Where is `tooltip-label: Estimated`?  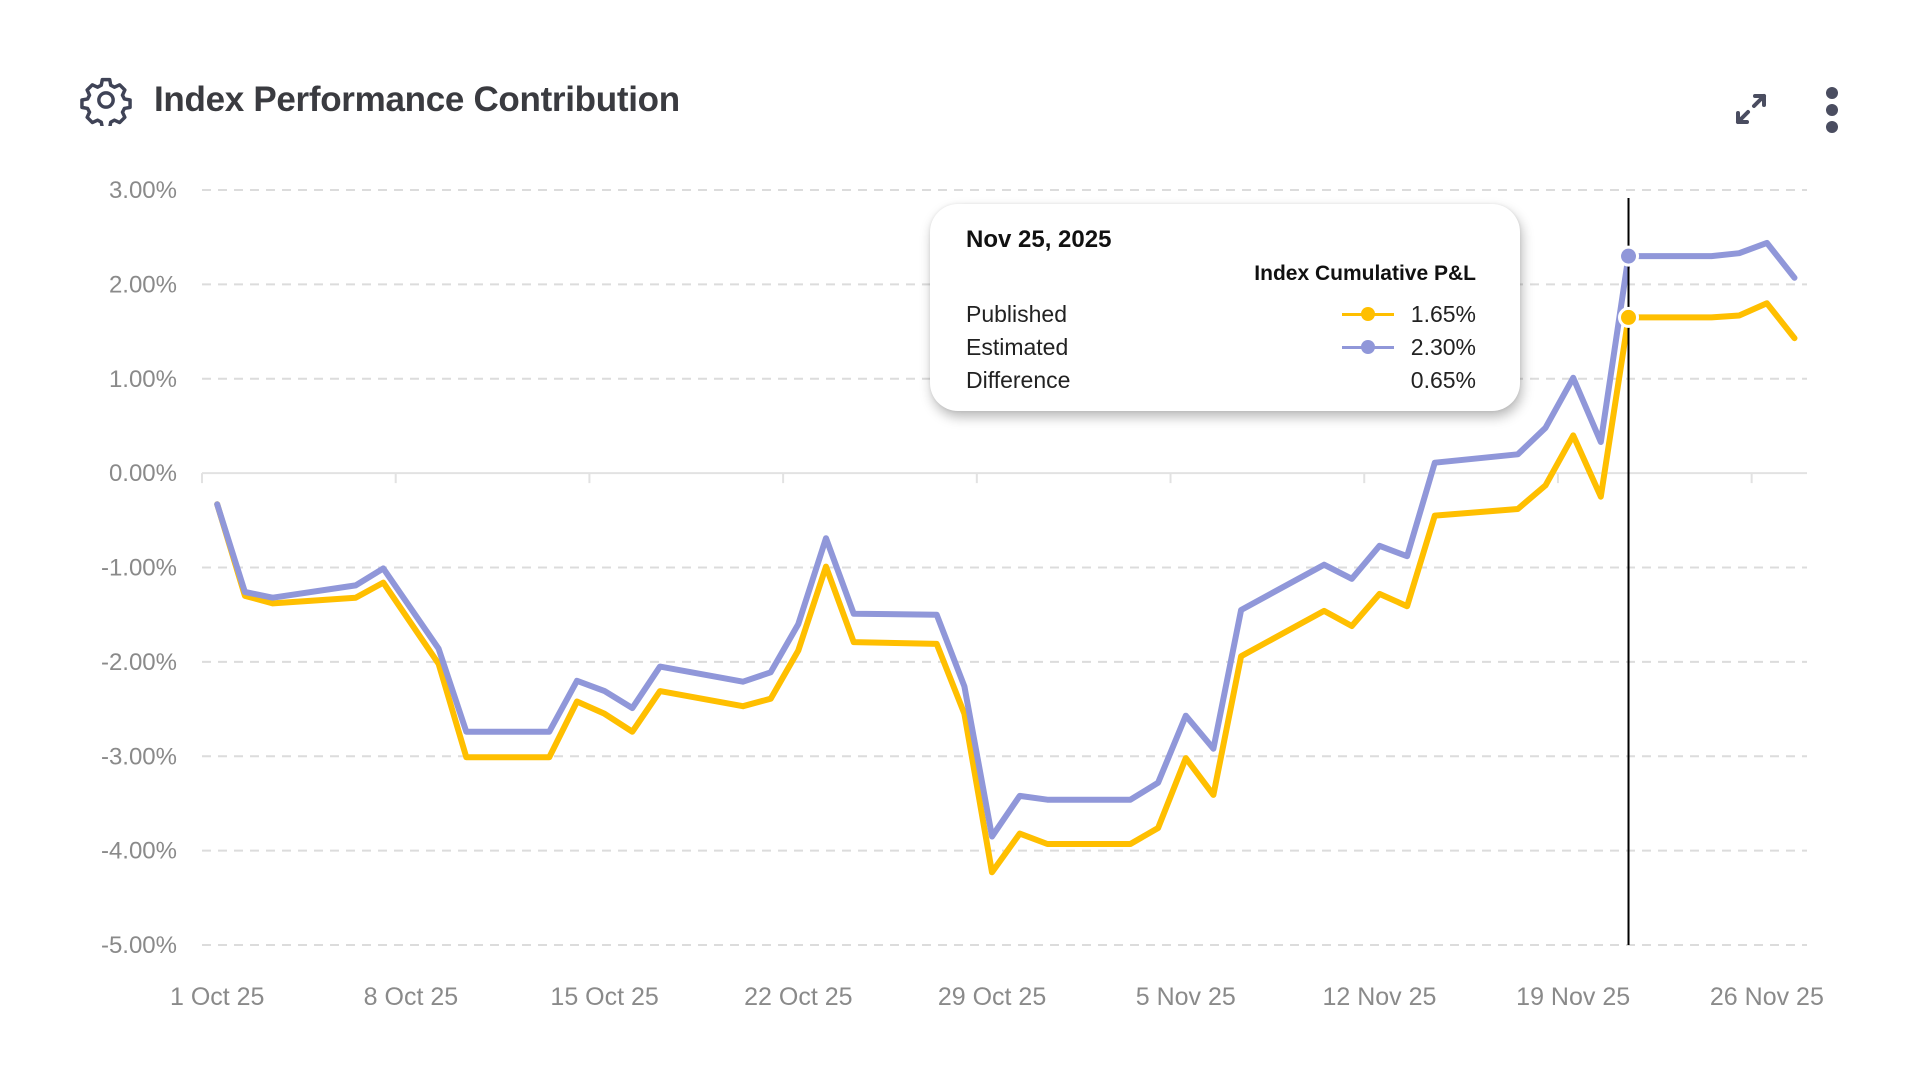 tooltip-label: Estimated is located at coordinates (1017, 346).